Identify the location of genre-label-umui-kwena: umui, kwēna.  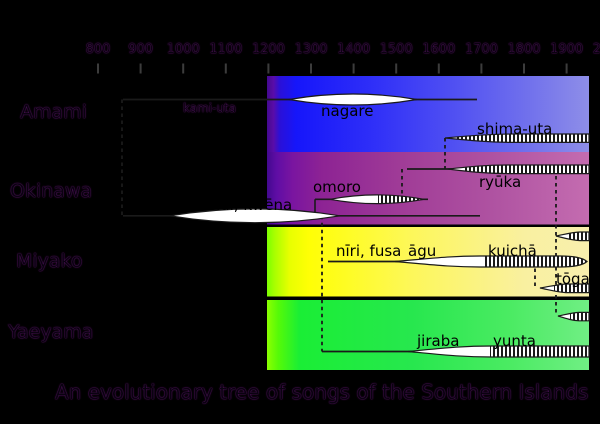
(244, 205).